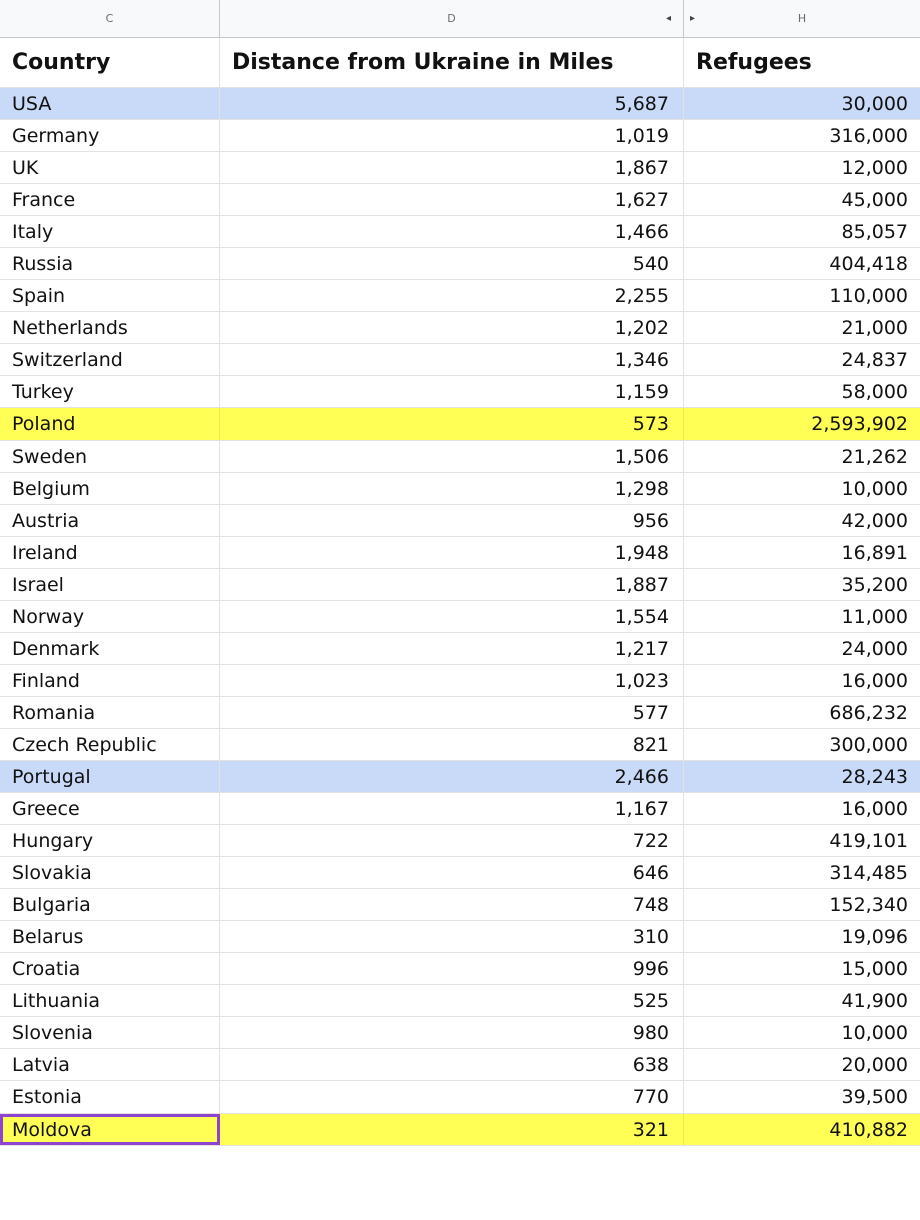 This screenshot has width=920, height=1220. Describe the element at coordinates (452, 200) in the screenshot. I see `distance-cell: 1,627` at that location.